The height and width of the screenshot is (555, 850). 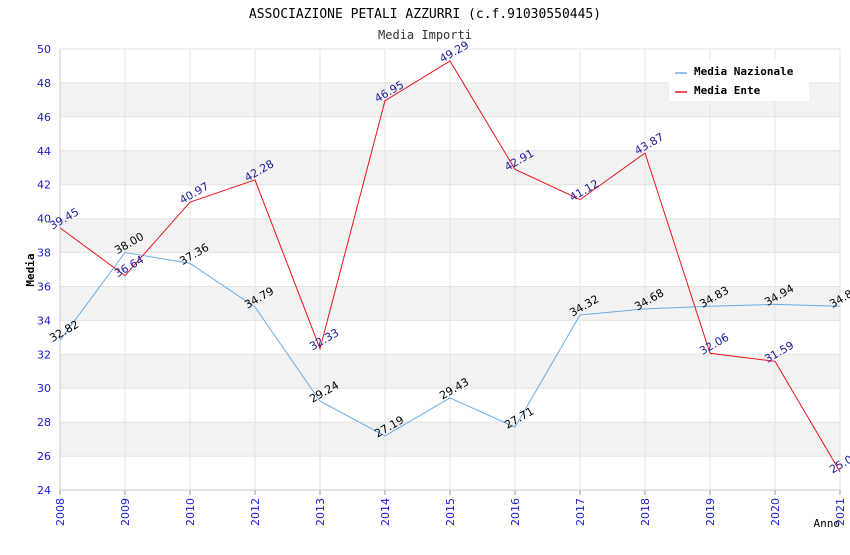 I want to click on x-tick-label: 2012, so click(x=255, y=512).